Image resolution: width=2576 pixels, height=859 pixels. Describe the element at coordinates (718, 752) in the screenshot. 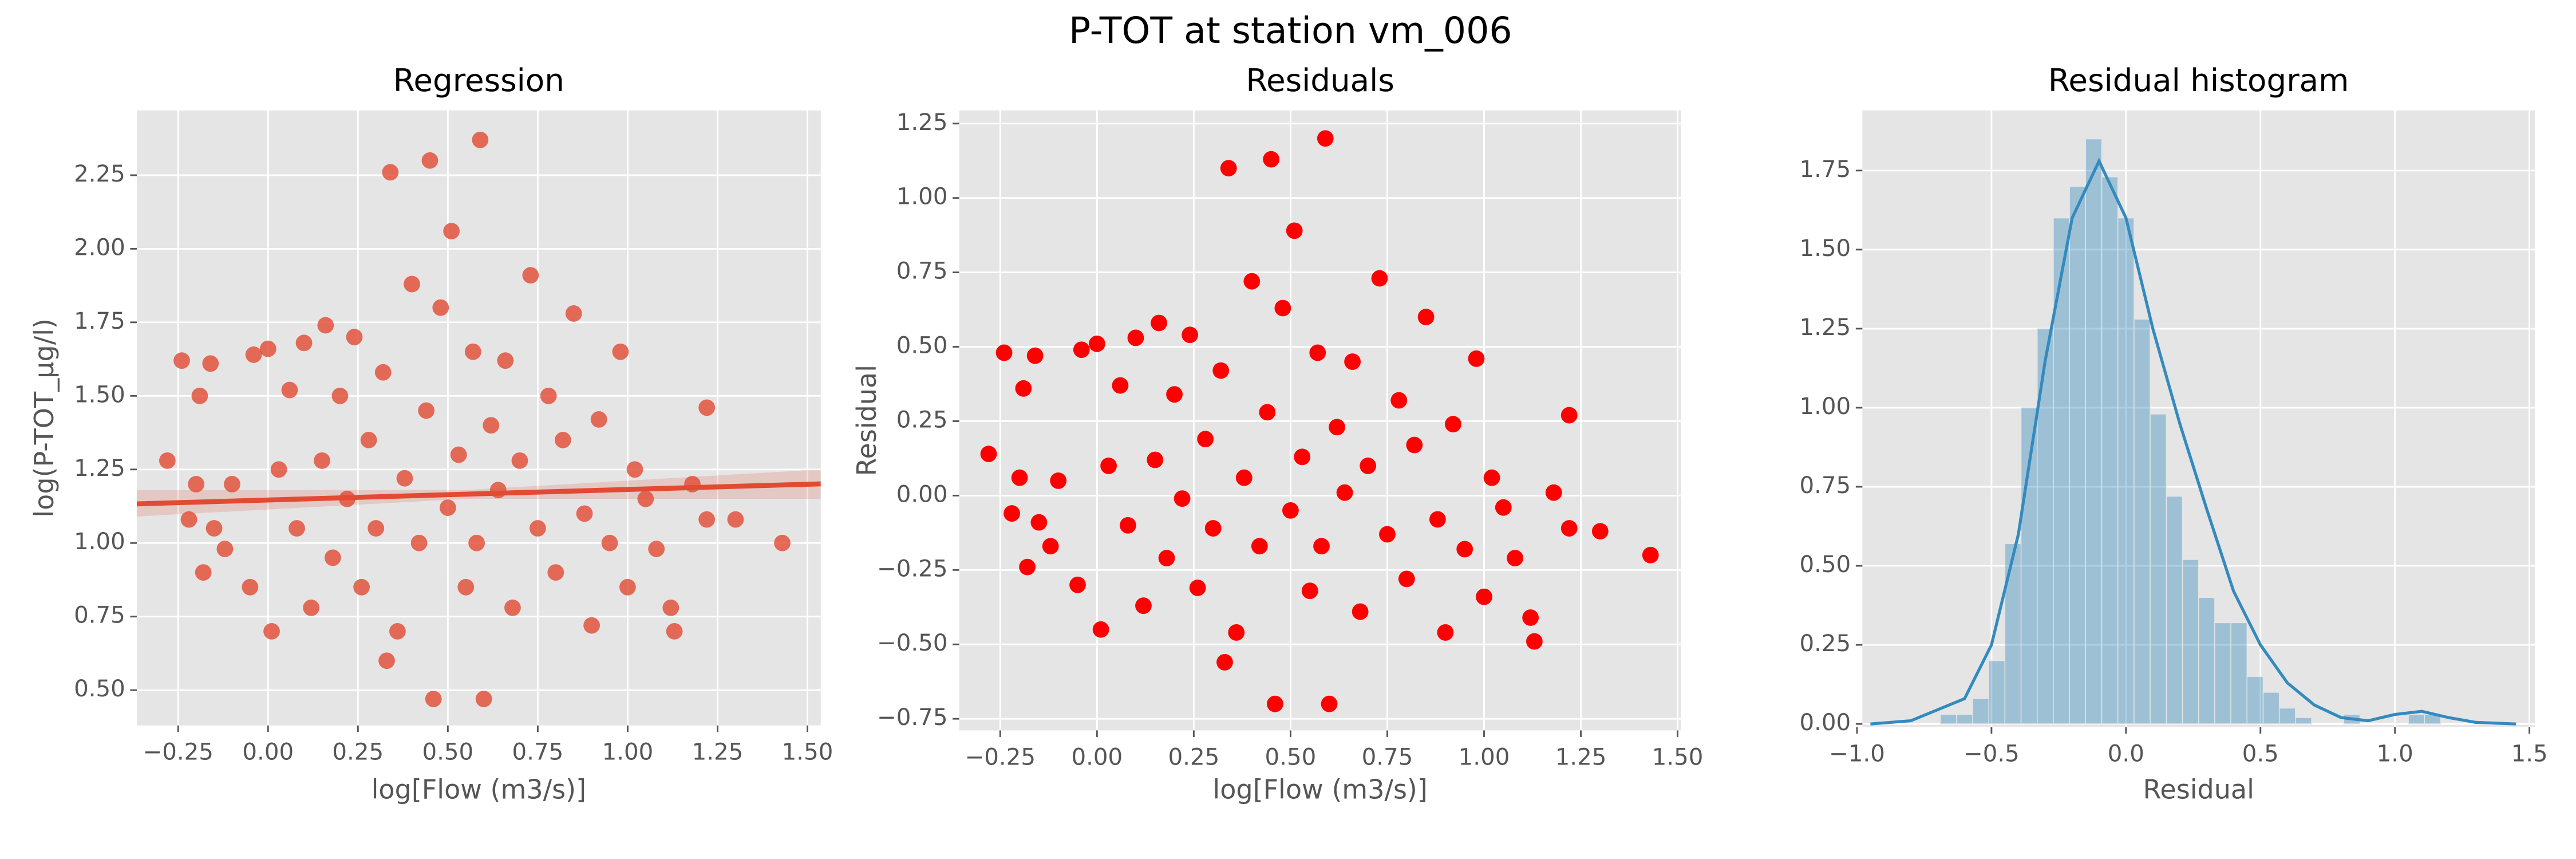

I see `x-tick-label: 1.25` at that location.